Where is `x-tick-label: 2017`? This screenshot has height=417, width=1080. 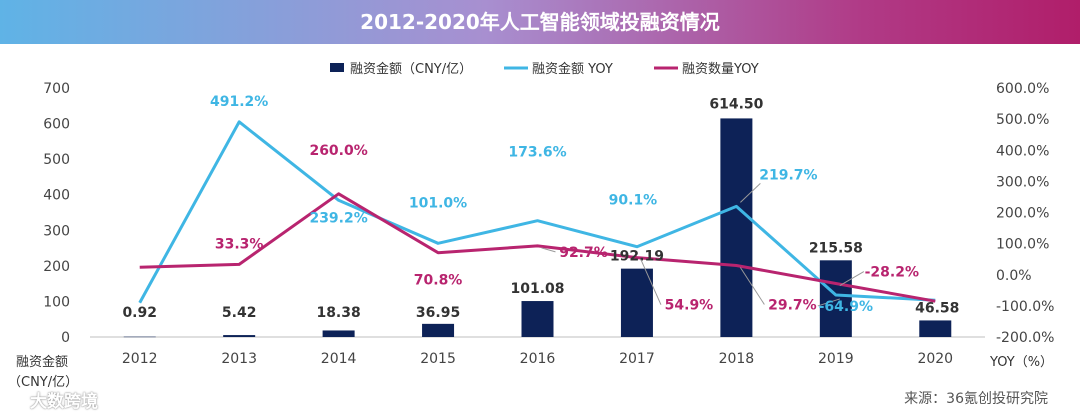 x-tick-label: 2017 is located at coordinates (637, 359).